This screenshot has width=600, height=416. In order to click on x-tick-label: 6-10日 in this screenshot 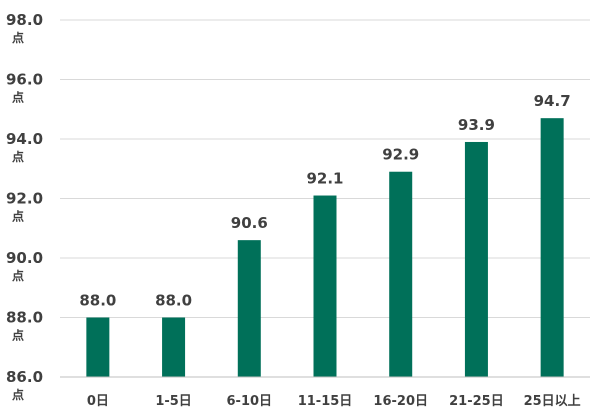, I will do `click(250, 401)`.